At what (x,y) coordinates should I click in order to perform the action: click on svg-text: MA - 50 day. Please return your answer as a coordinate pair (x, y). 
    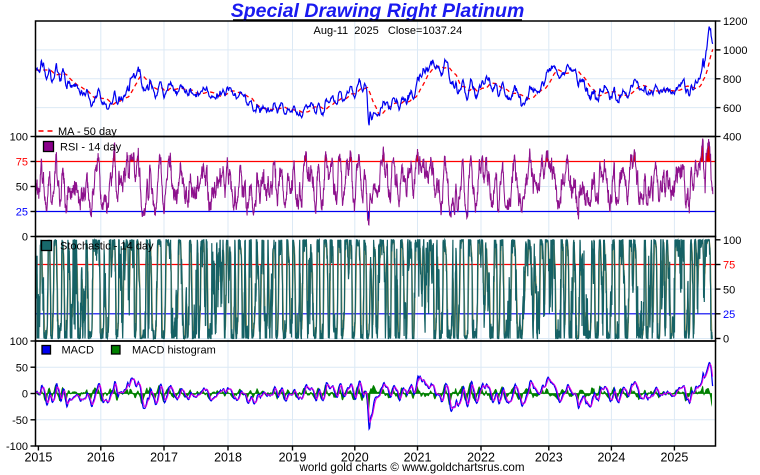
    Looking at the image, I should click on (87, 132).